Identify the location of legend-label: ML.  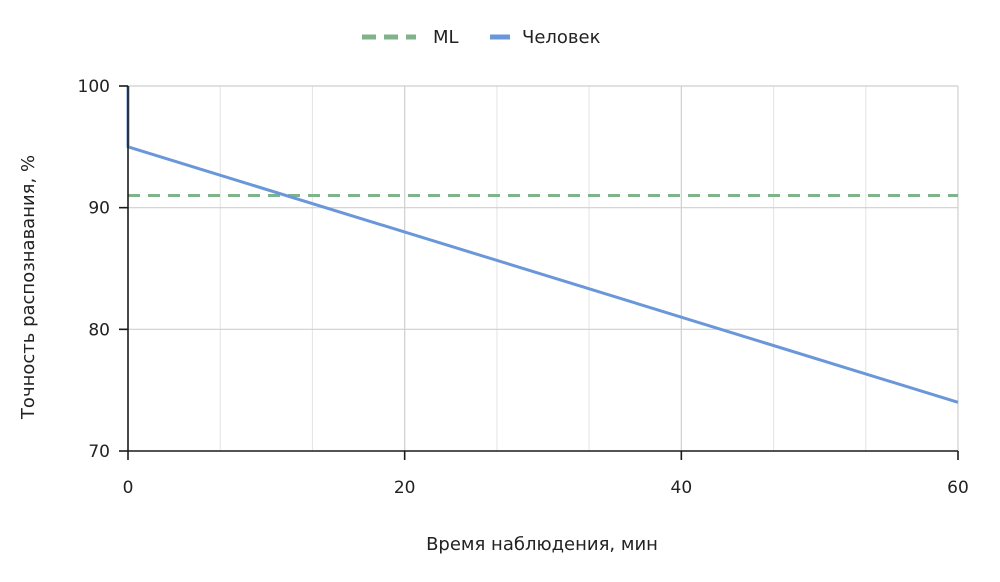
(446, 37).